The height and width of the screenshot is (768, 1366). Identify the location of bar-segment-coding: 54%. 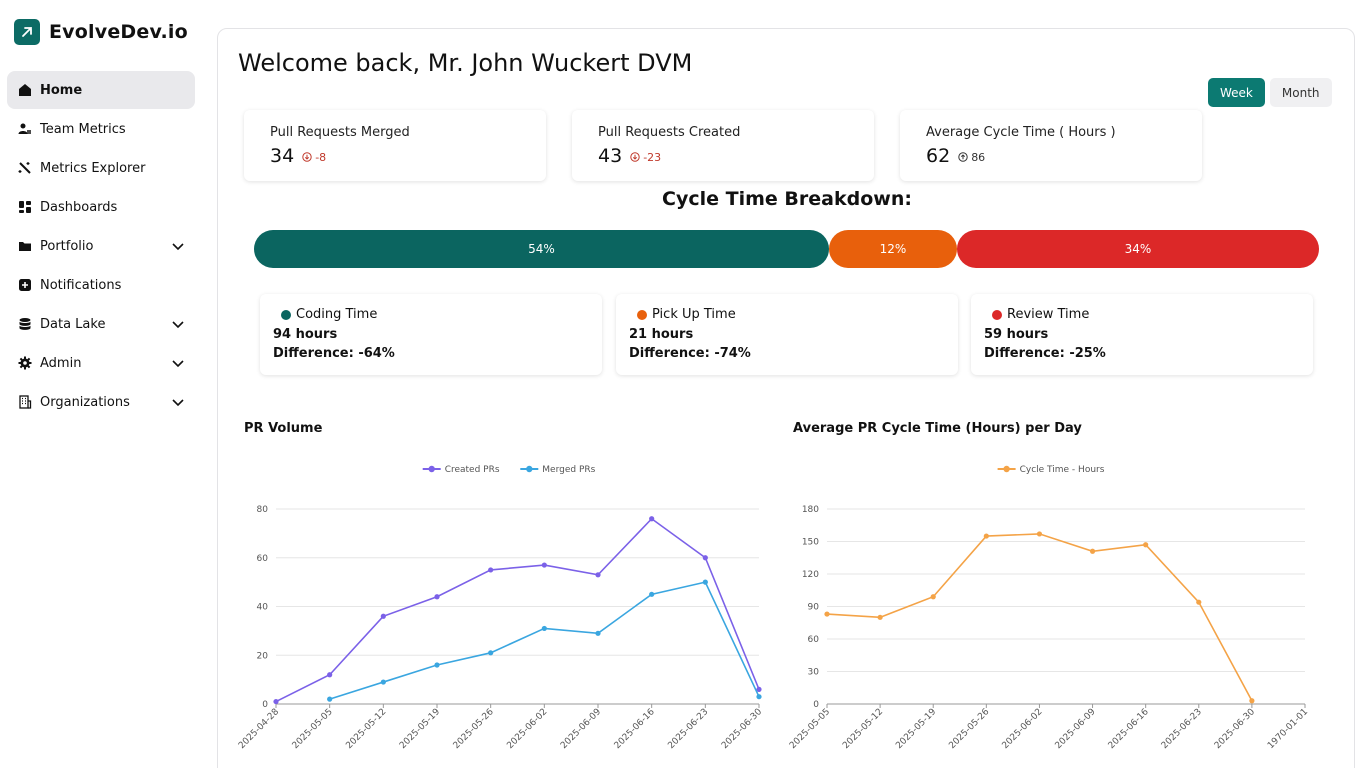
(541, 249).